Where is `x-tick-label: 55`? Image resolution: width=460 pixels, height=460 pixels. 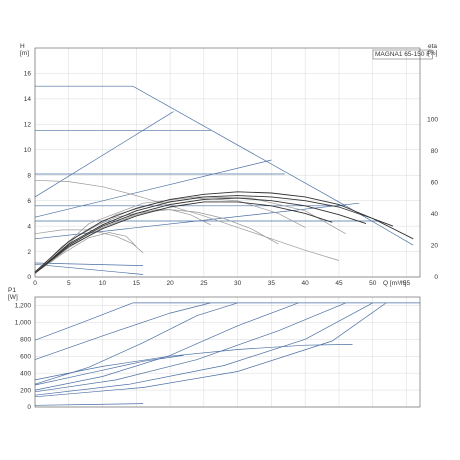 x-tick-label: 55 is located at coordinates (407, 283).